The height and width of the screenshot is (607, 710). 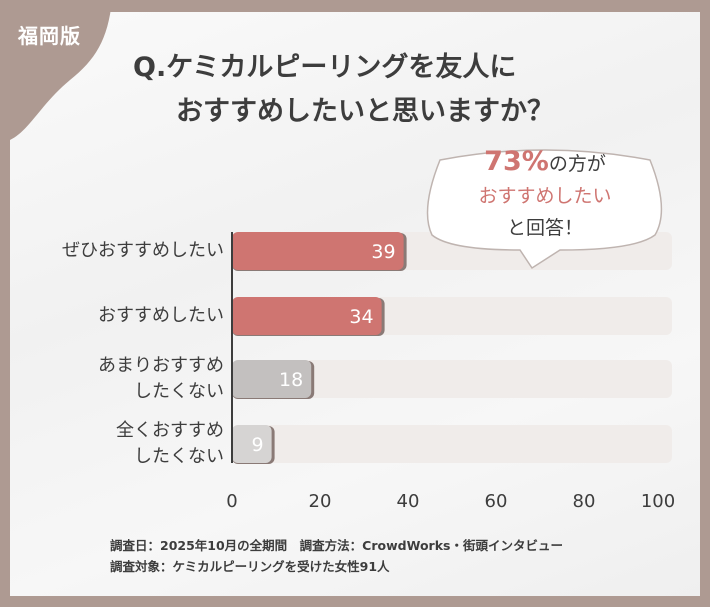 I want to click on category-label: おすすめしたい, so click(x=161, y=316).